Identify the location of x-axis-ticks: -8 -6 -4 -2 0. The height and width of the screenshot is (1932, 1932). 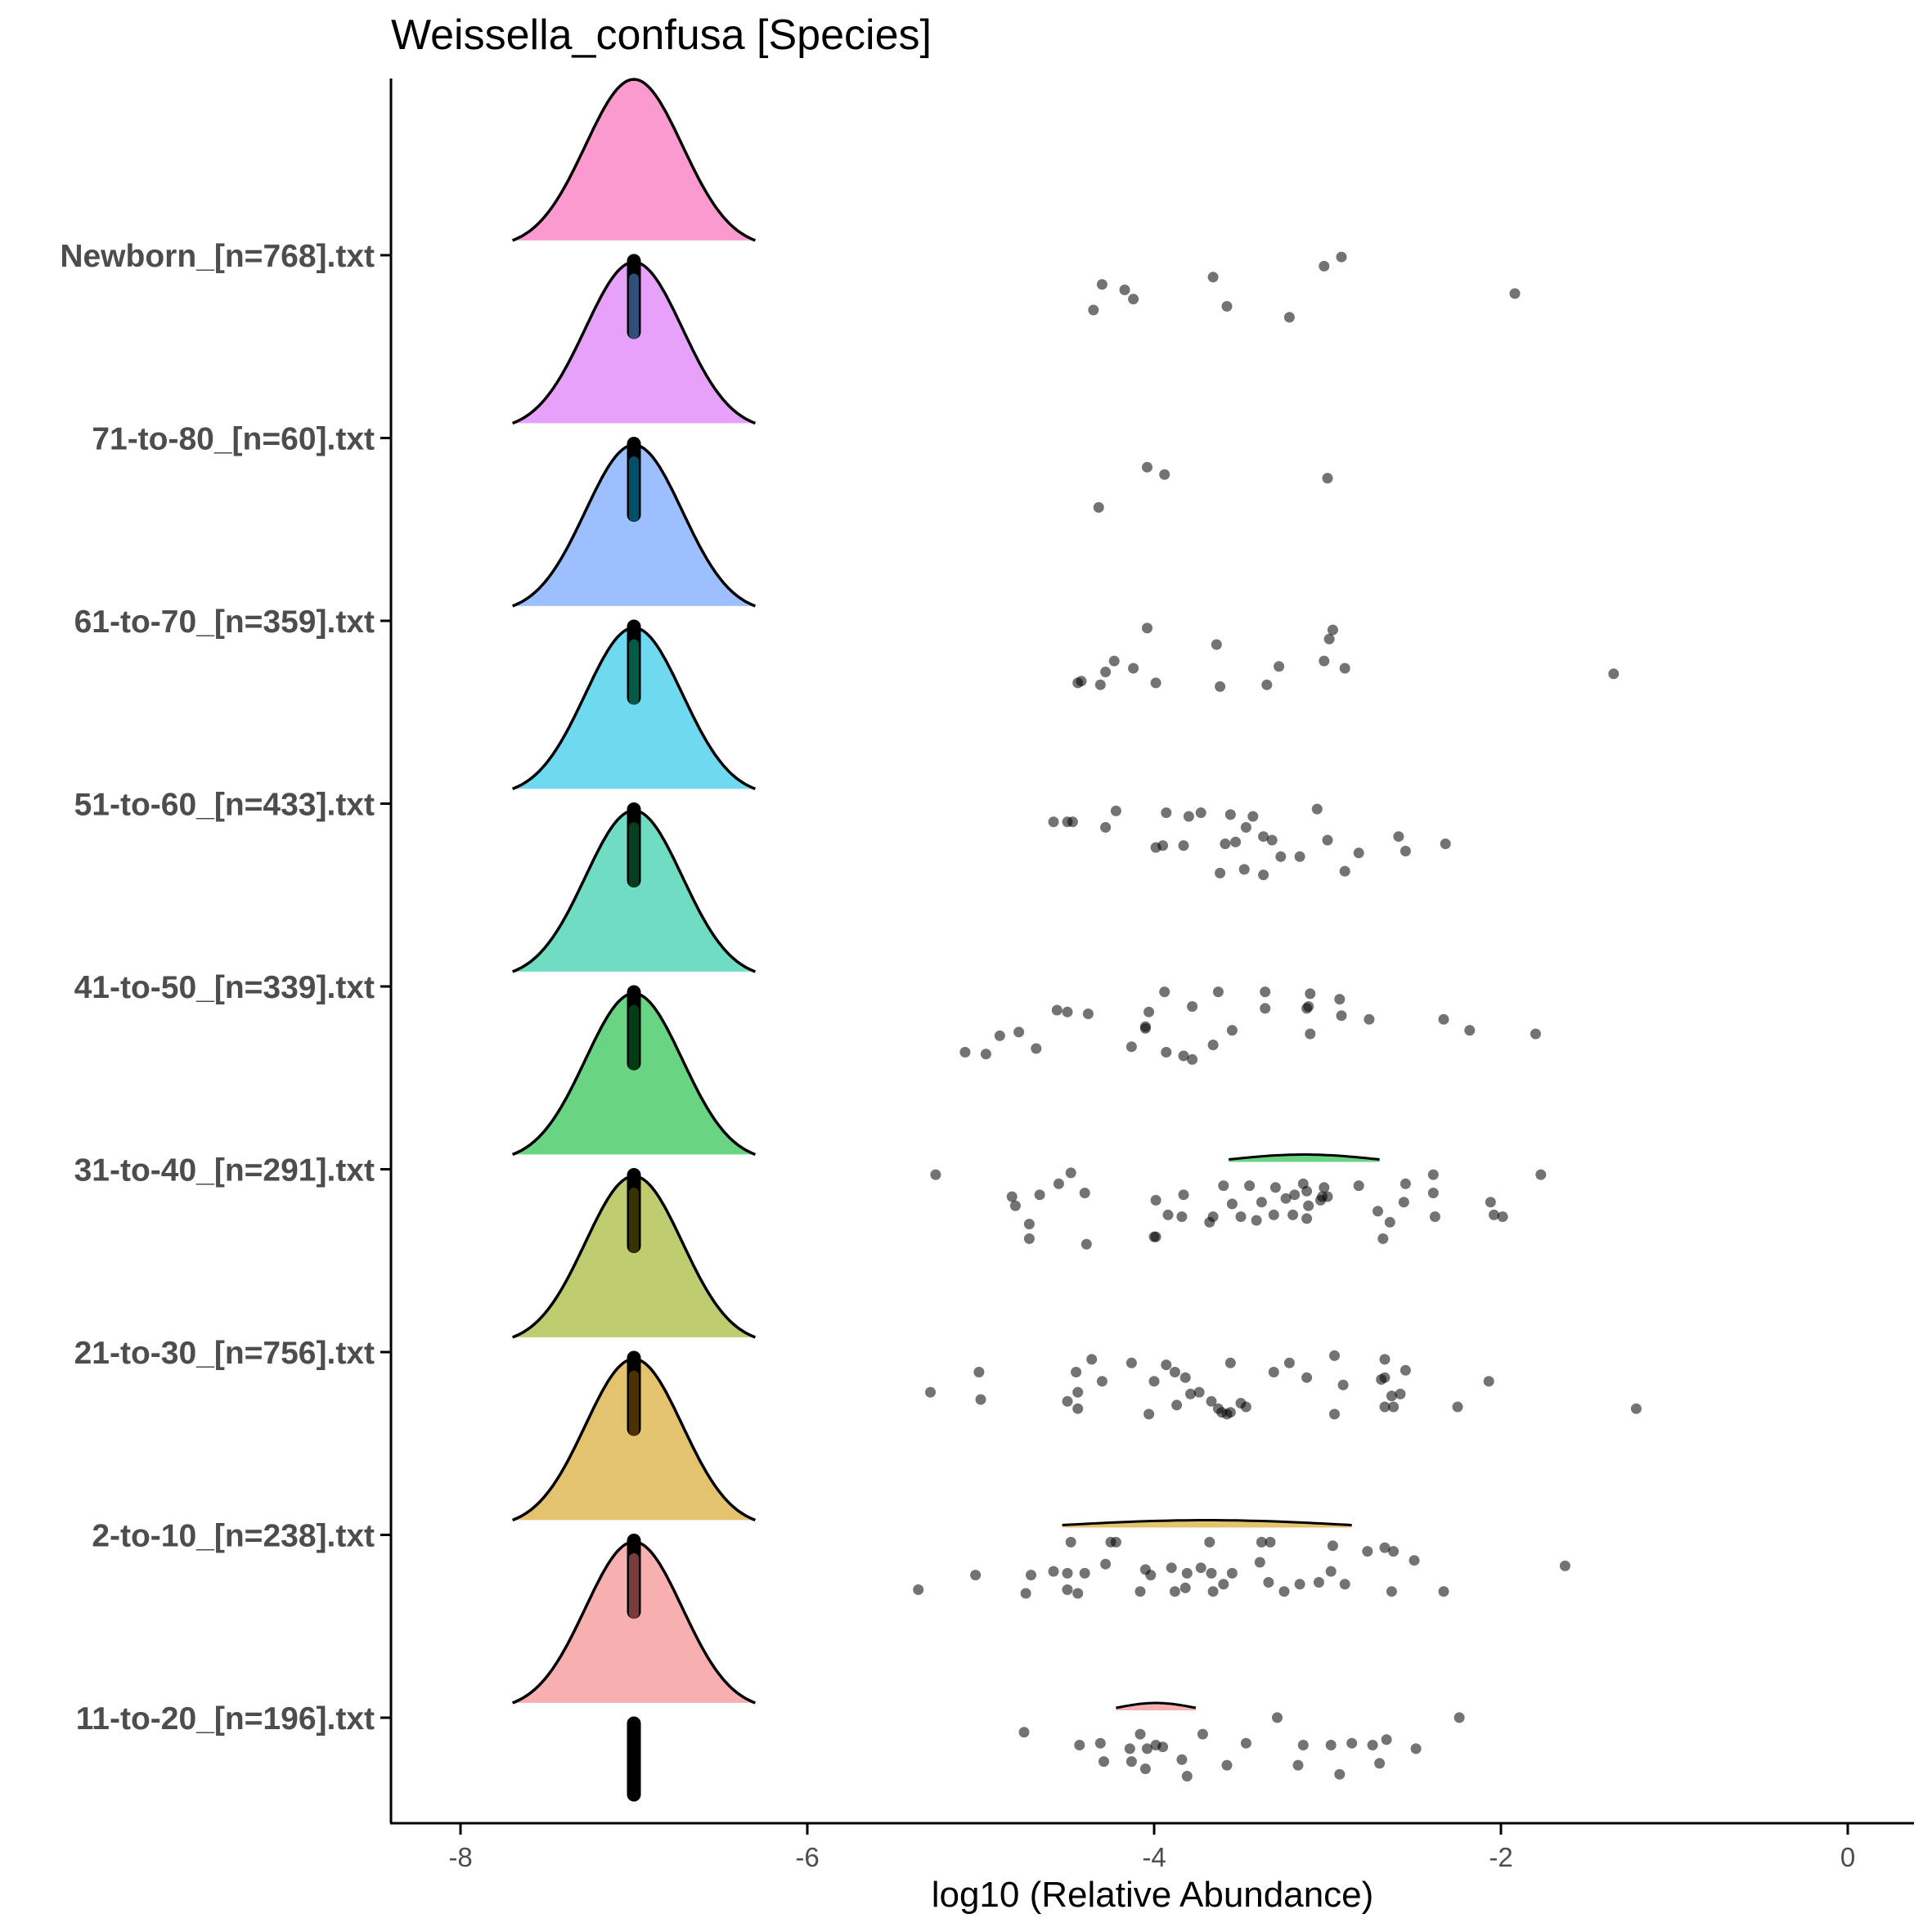
(1151, 1847).